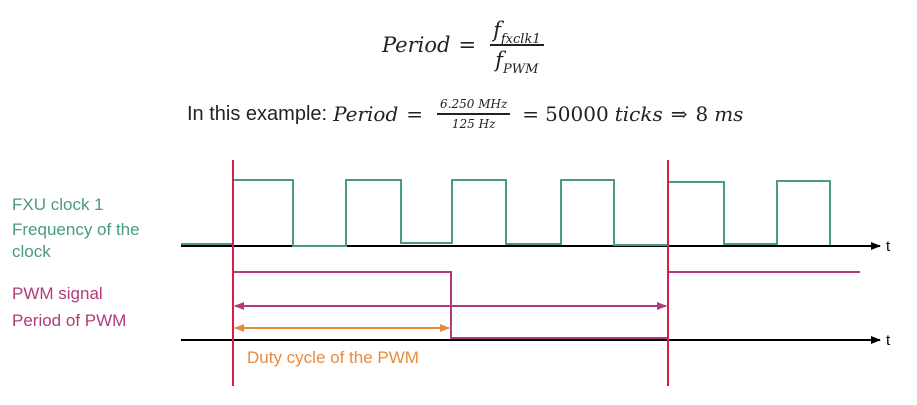 The image size is (917, 405). I want to click on label-frequency-line2: clock, so click(31, 251).